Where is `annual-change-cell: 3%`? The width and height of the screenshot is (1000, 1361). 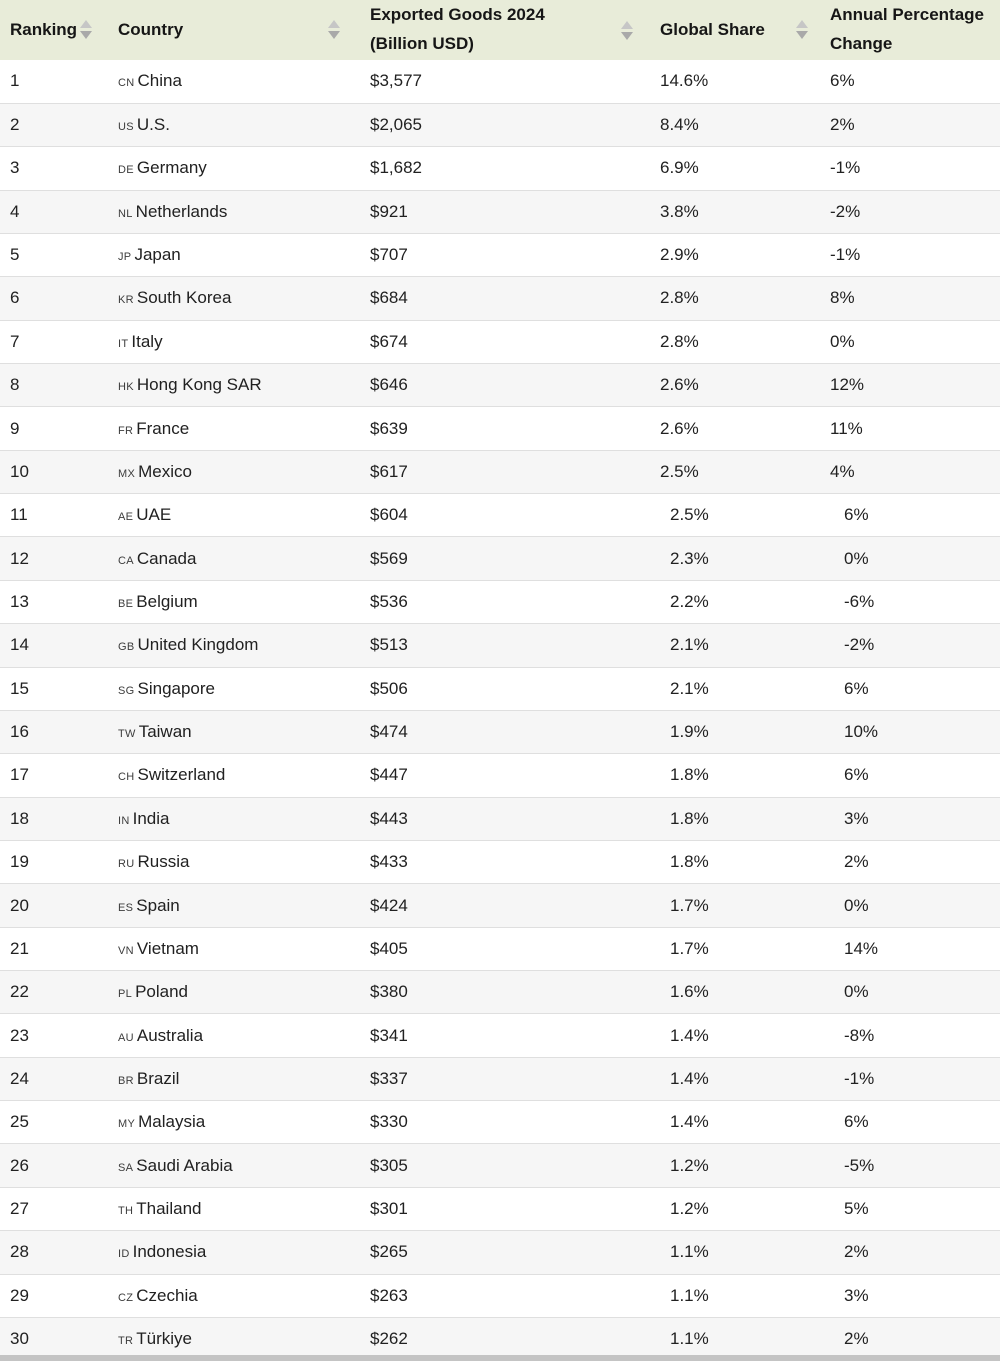 annual-change-cell: 3% is located at coordinates (856, 1295).